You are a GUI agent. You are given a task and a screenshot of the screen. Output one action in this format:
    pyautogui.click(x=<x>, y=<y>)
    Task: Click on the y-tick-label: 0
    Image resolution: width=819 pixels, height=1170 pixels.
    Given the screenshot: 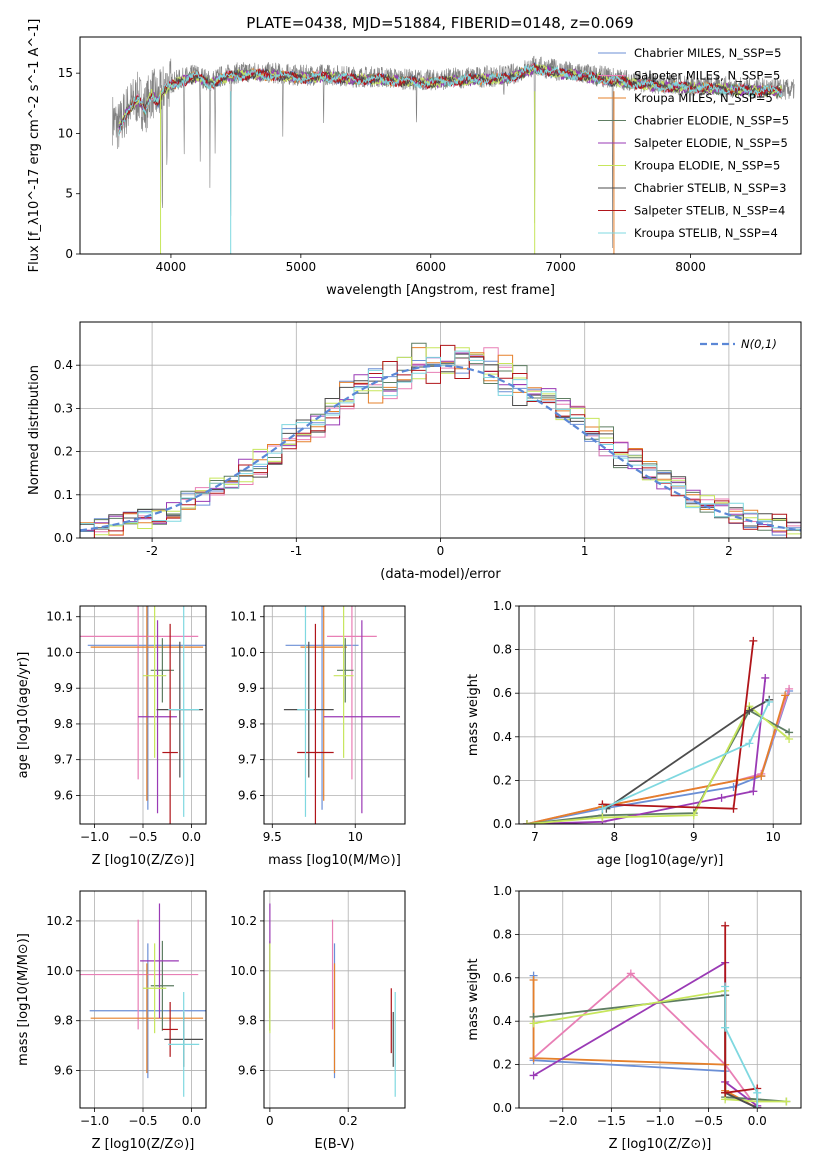 What is the action you would take?
    pyautogui.click(x=69, y=254)
    